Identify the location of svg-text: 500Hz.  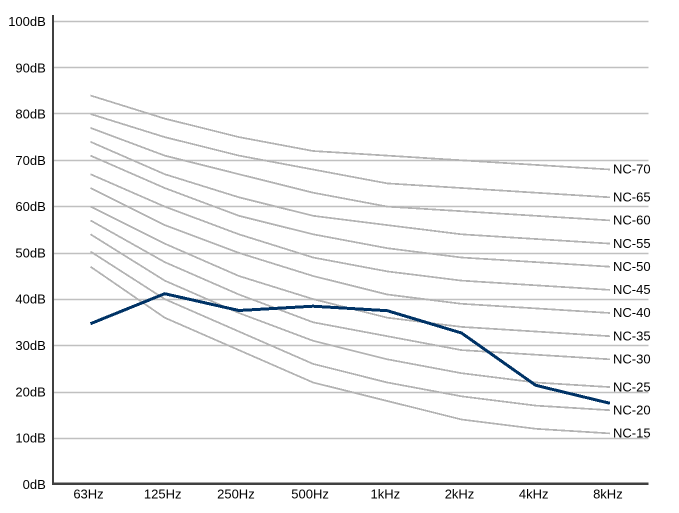
(310, 494).